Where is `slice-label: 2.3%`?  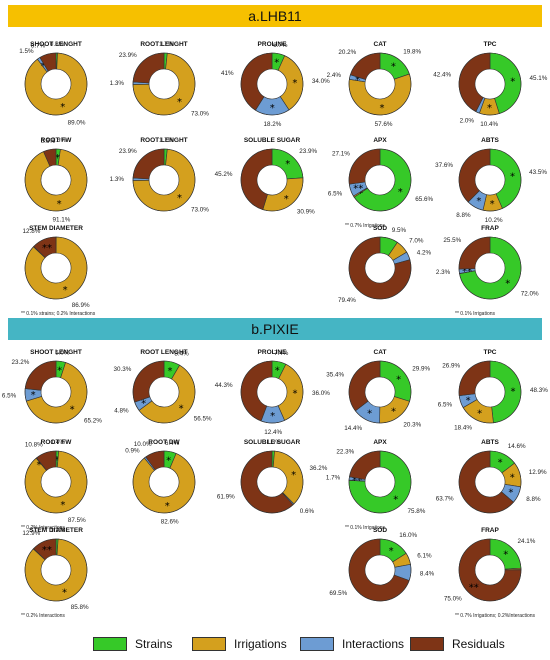 slice-label: 2.3% is located at coordinates (59, 140).